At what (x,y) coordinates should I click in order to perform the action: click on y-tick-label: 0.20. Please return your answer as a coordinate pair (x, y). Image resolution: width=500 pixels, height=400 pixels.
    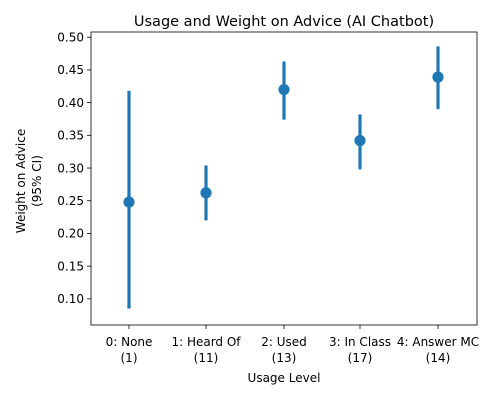
    Looking at the image, I should click on (70, 234).